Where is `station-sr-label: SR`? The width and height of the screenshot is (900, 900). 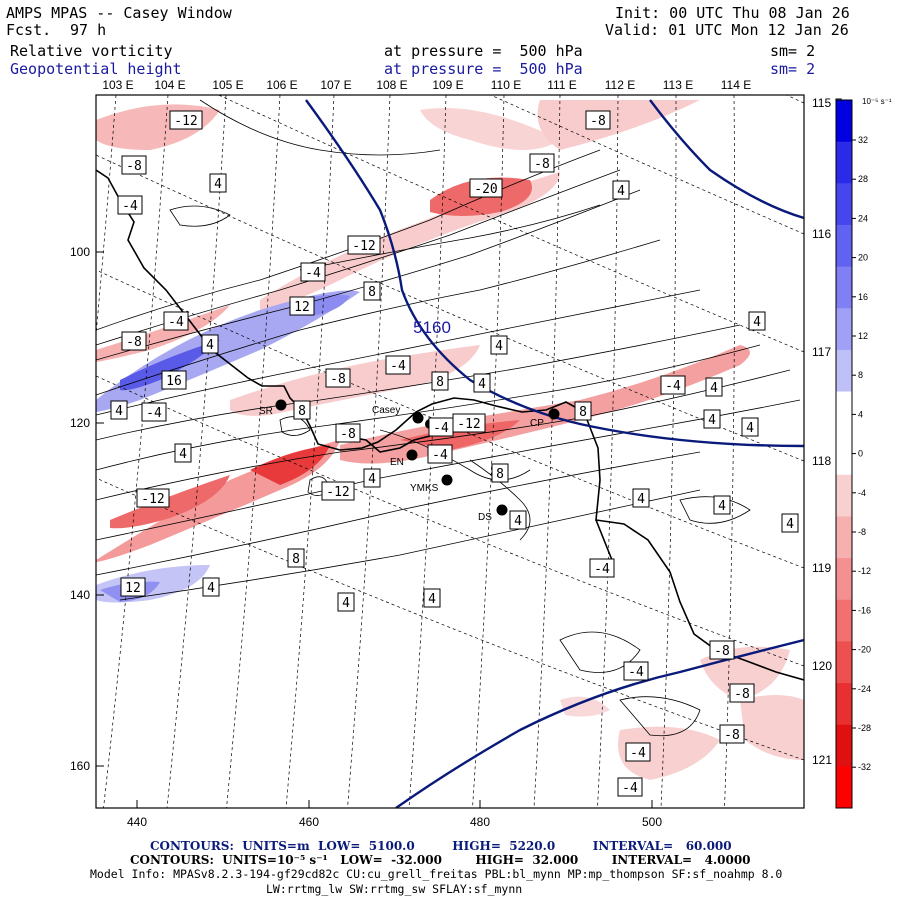 station-sr-label: SR is located at coordinates (266, 411).